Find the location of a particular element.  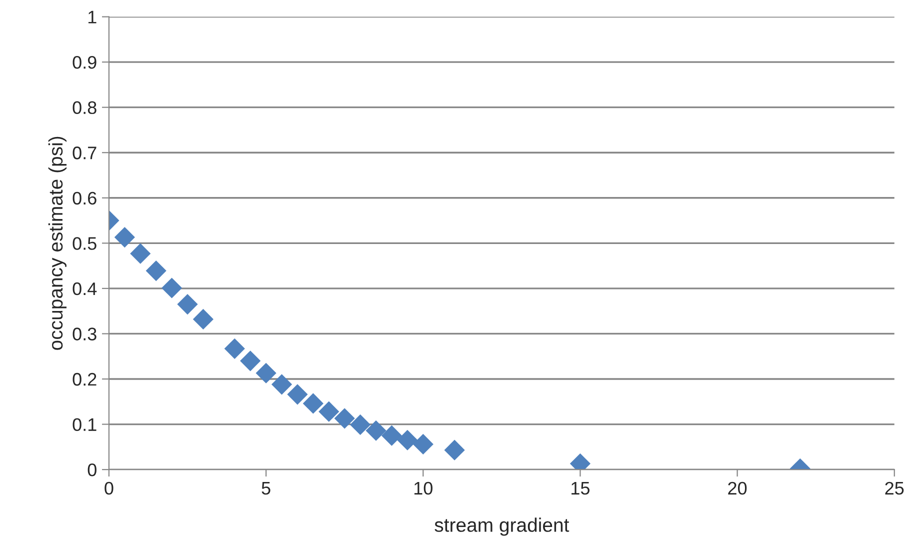

y-tick-label: 0.3 is located at coordinates (84, 334).